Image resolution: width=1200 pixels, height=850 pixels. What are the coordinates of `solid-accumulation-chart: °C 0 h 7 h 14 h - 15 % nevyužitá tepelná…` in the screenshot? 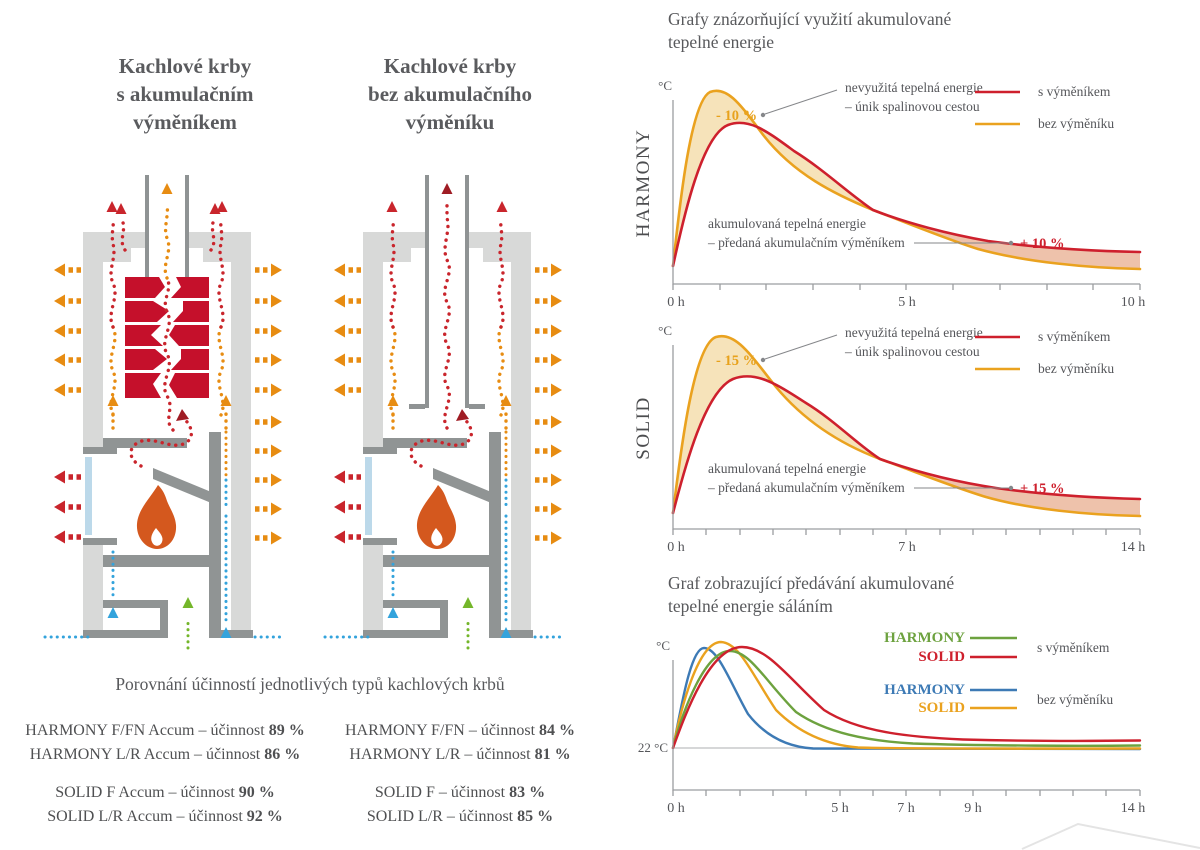 It's located at (902, 439).